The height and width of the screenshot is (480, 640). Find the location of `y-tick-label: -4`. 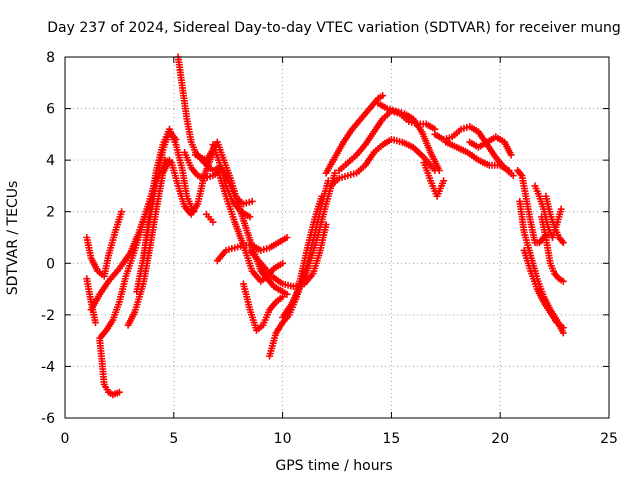

y-tick-label: -4 is located at coordinates (48, 367).